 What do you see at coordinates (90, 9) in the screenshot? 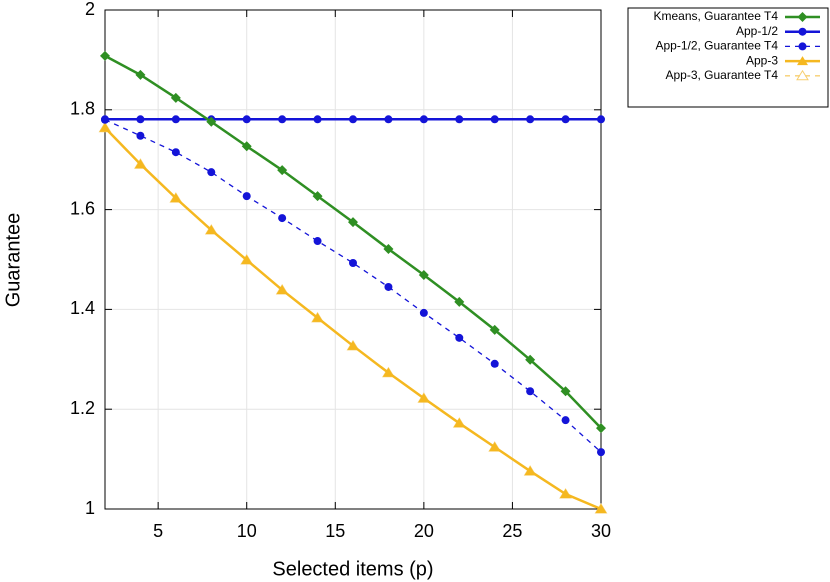
I see `y-tick-label: 2` at bounding box center [90, 9].